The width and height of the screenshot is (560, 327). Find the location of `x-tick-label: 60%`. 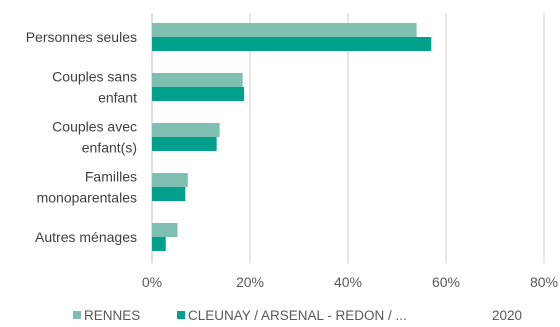

x-tick-label: 60% is located at coordinates (446, 282).